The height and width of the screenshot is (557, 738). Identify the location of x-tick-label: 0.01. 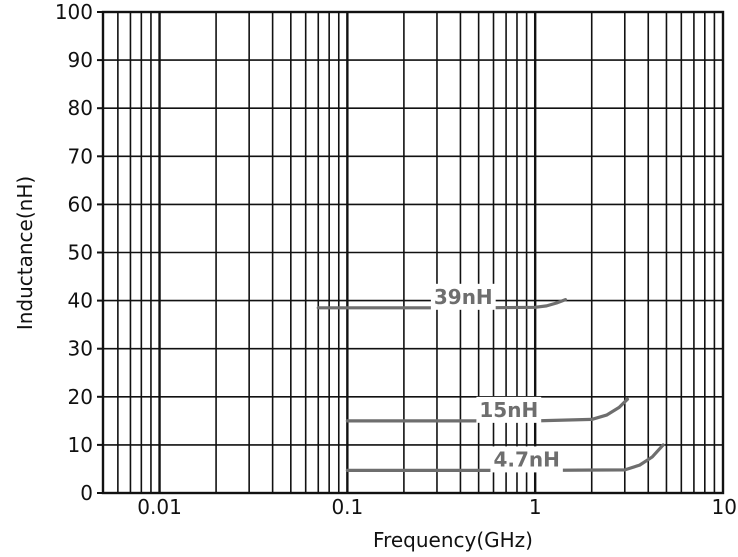
(159, 507).